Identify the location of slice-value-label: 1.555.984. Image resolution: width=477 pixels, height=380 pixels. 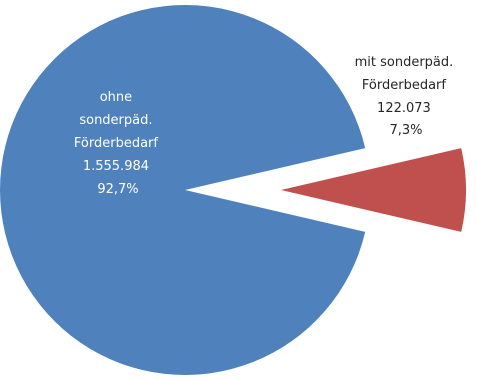
(116, 166).